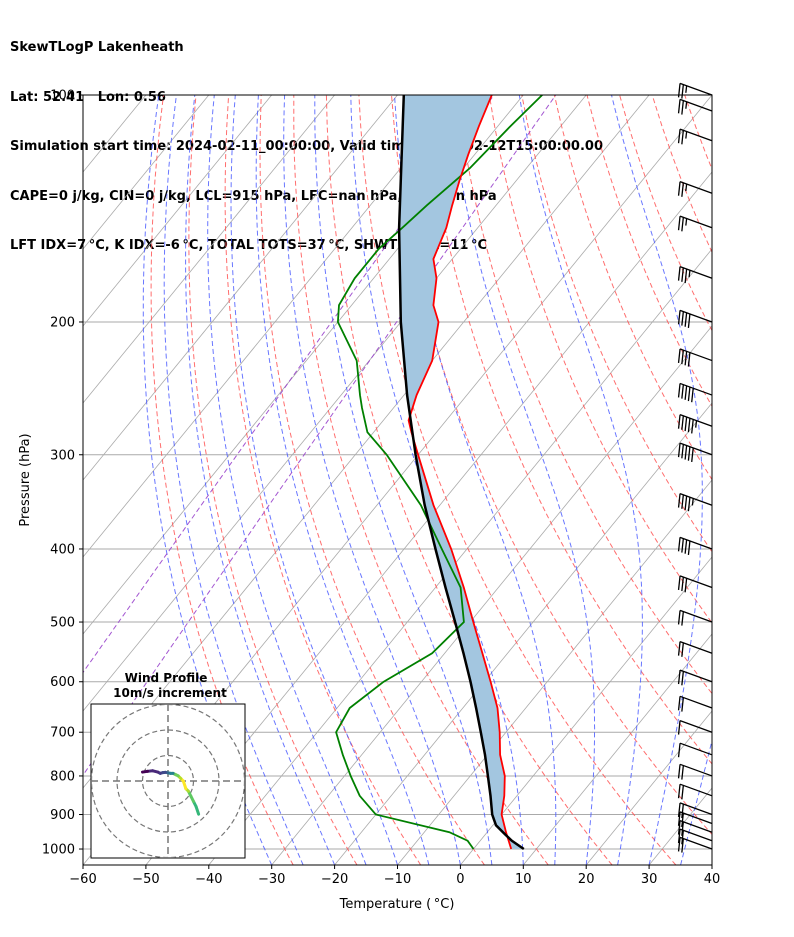 The width and height of the screenshot is (794, 937). Describe the element at coordinates (397, 904) in the screenshot. I see `x-axis-label: Temperature ( °C)` at that location.